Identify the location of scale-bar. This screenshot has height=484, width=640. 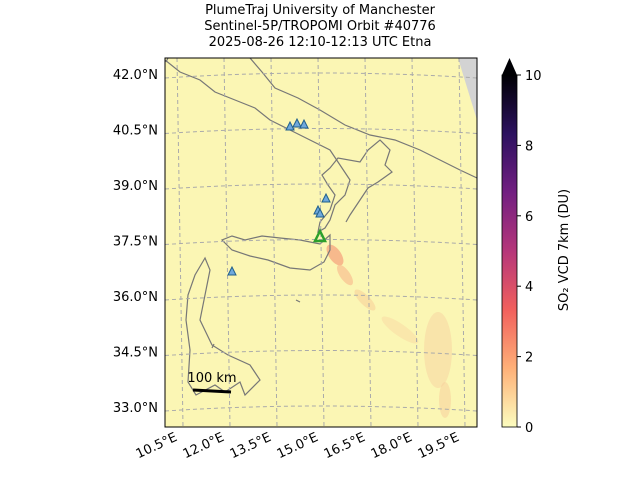
(212, 391).